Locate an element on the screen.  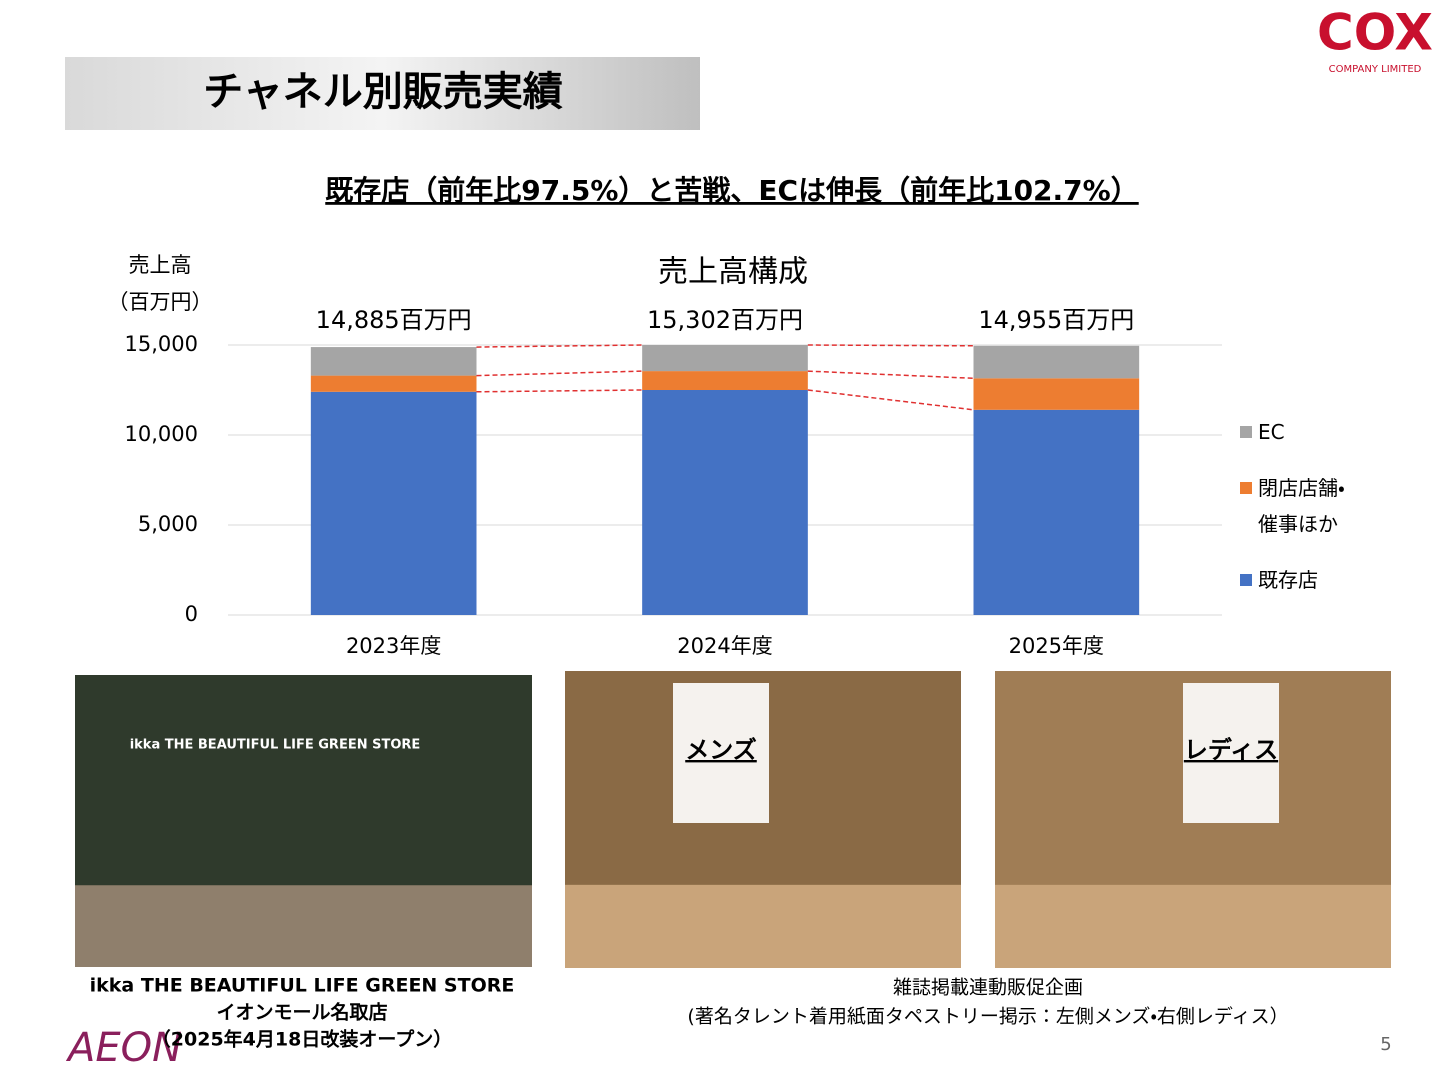
legend-item: 閉店店舗・催事ほか is located at coordinates (1301, 509).